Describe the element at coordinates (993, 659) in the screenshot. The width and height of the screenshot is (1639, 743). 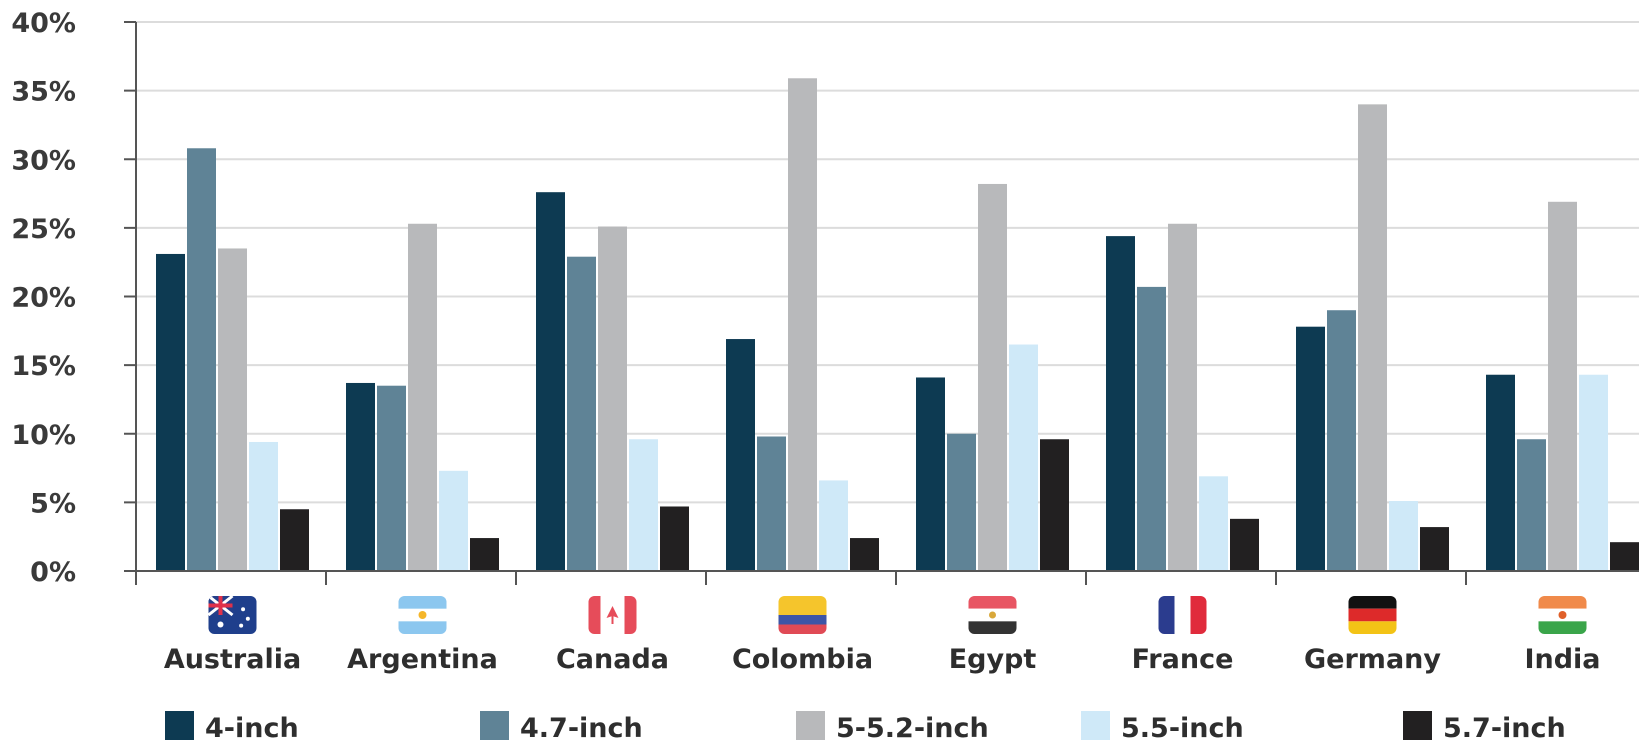
I see `x-tick-label: Egypt` at that location.